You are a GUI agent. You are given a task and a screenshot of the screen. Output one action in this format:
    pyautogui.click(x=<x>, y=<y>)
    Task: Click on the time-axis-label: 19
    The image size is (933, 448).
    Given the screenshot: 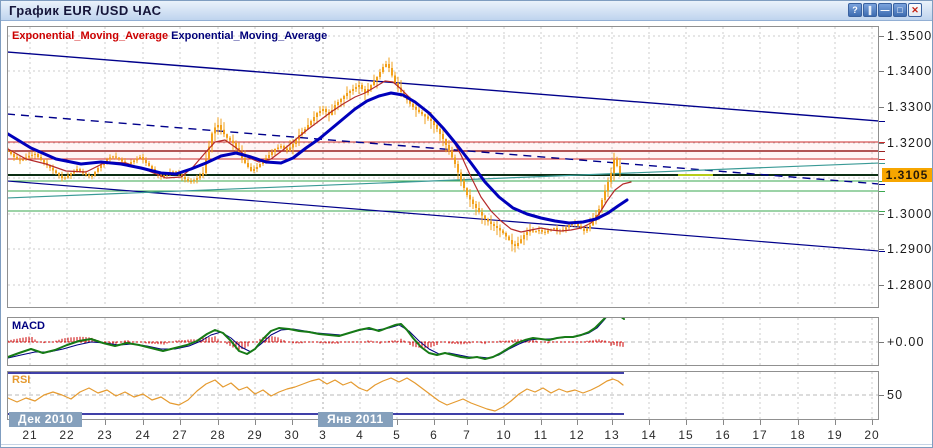 What is the action you would take?
    pyautogui.click(x=835, y=435)
    